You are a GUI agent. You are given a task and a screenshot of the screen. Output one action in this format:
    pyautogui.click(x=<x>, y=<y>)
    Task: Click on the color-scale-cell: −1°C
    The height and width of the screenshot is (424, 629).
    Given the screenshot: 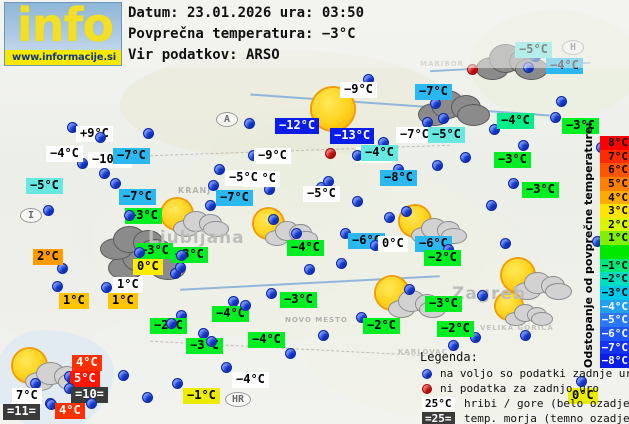 What is the action you would take?
    pyautogui.click(x=614, y=265)
    